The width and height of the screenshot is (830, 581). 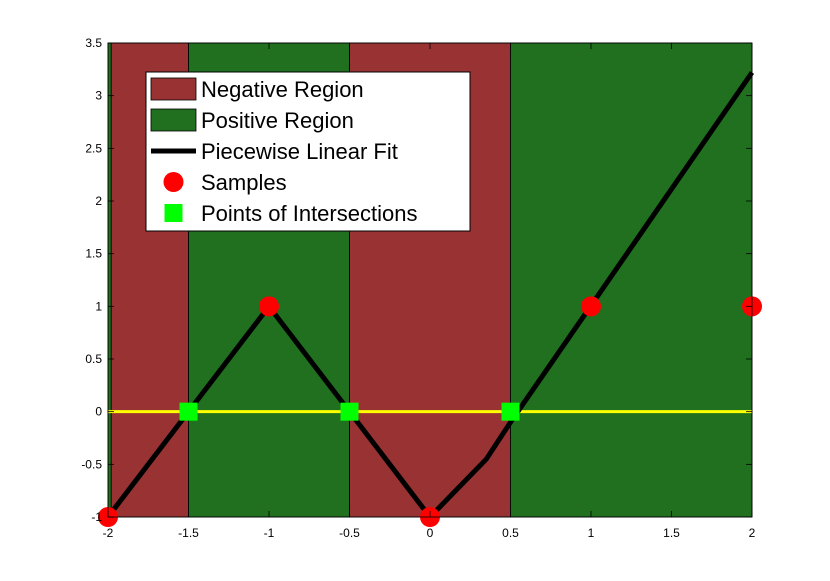 I want to click on x-tick-label-5: 0.5, so click(x=510, y=533).